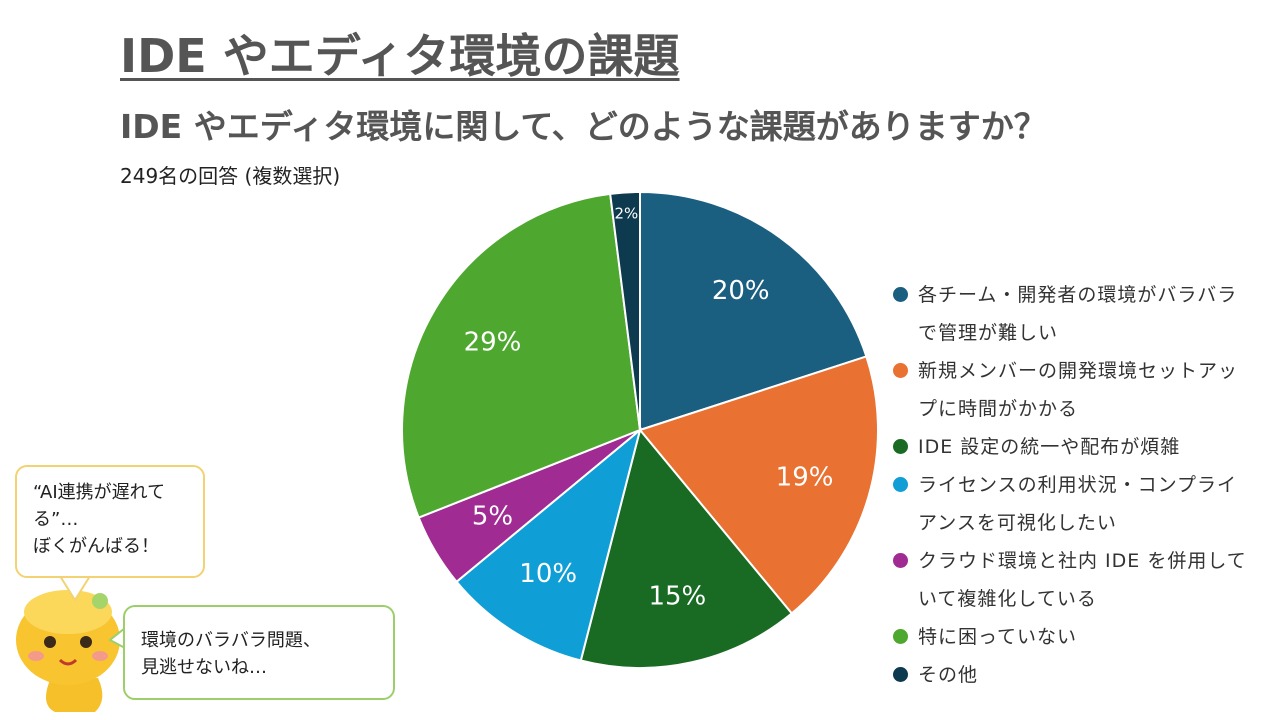  I want to click on data-label: 20%, so click(741, 291).